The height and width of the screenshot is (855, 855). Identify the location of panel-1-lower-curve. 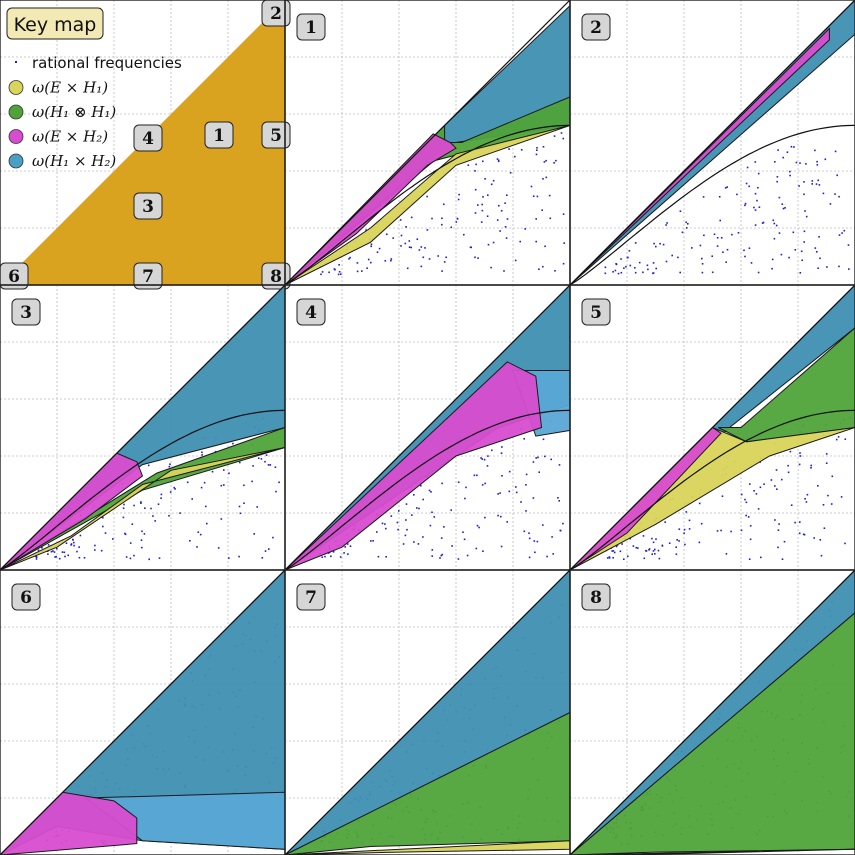
(427, 205).